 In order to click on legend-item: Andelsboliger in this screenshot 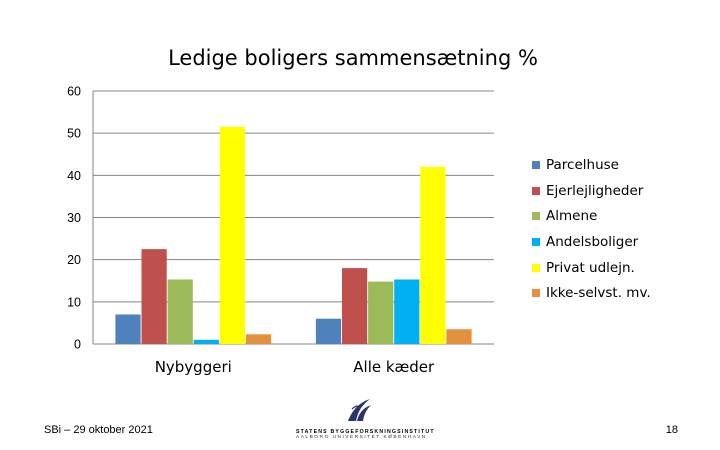, I will do `click(591, 242)`.